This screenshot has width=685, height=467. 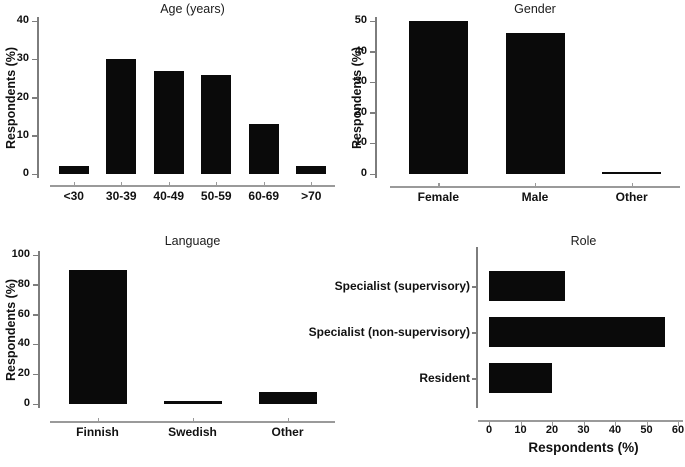 I want to click on x-axis-label-role: Respondents (%), so click(x=583, y=447).